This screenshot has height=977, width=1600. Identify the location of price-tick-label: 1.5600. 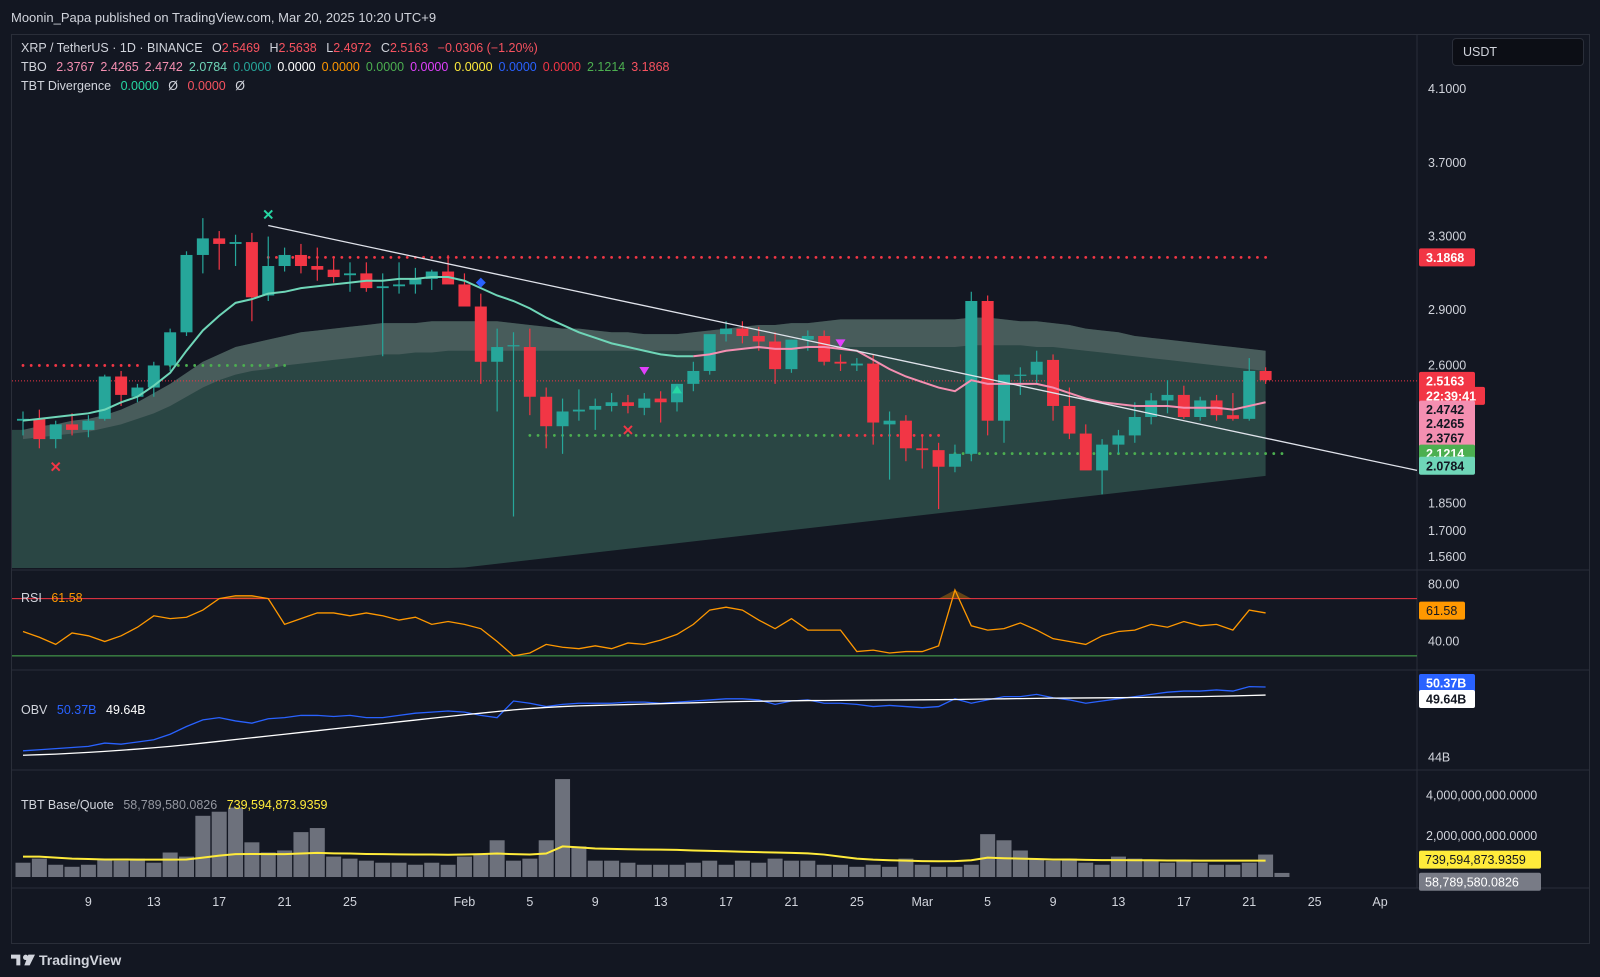
(1447, 557).